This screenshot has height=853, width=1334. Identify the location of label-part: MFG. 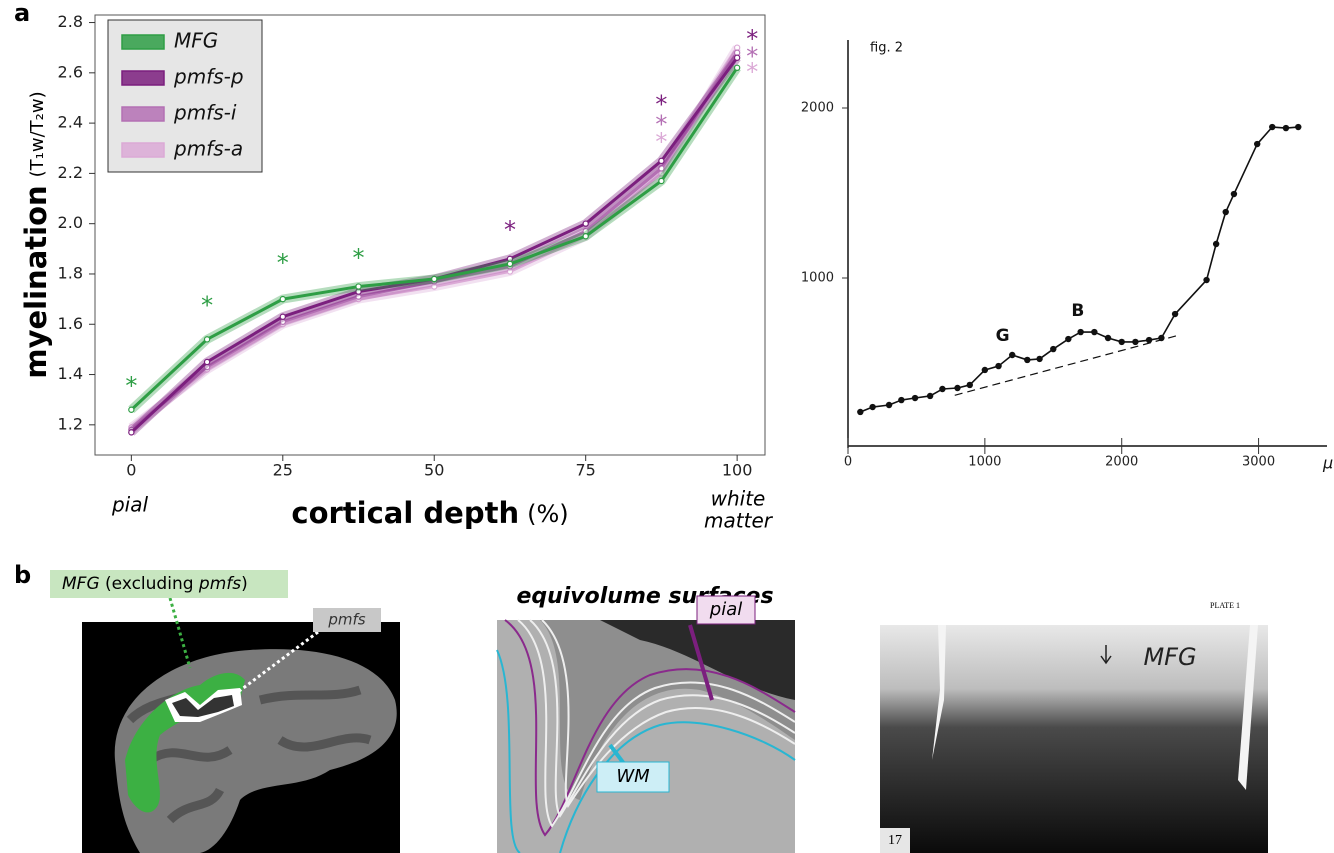
(81, 584).